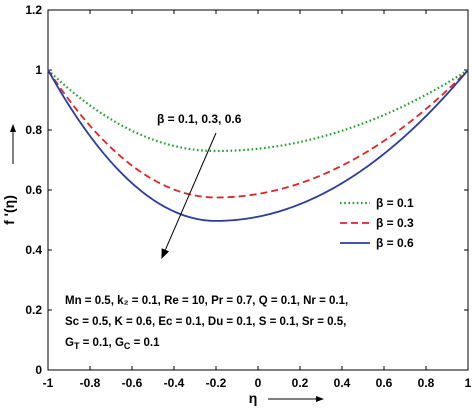  What do you see at coordinates (216, 383) in the screenshot?
I see `x-tick-label: -0.2` at bounding box center [216, 383].